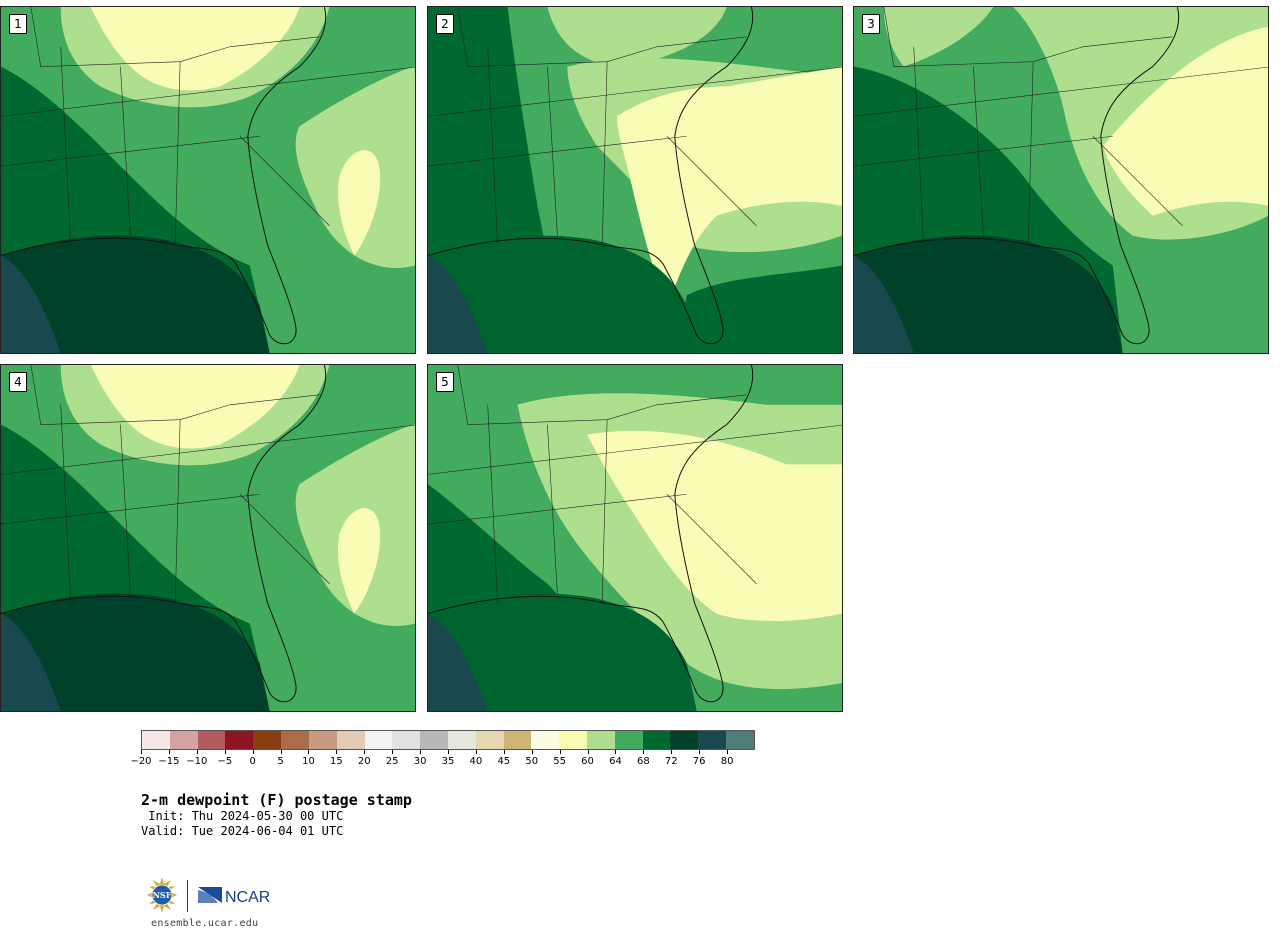  Describe the element at coordinates (308, 761) in the screenshot. I see `colorbar-tick-label: 10` at that location.